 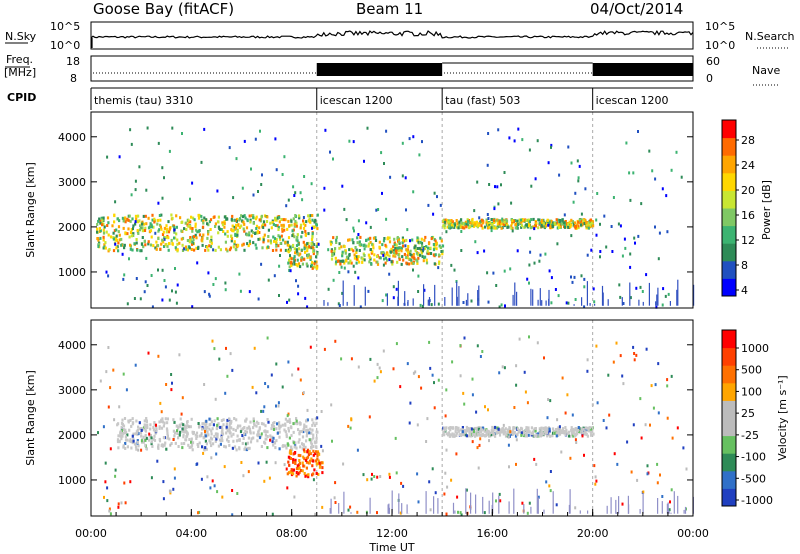 What do you see at coordinates (73, 78) in the screenshot?
I see `freq-tick-low: 8` at bounding box center [73, 78].